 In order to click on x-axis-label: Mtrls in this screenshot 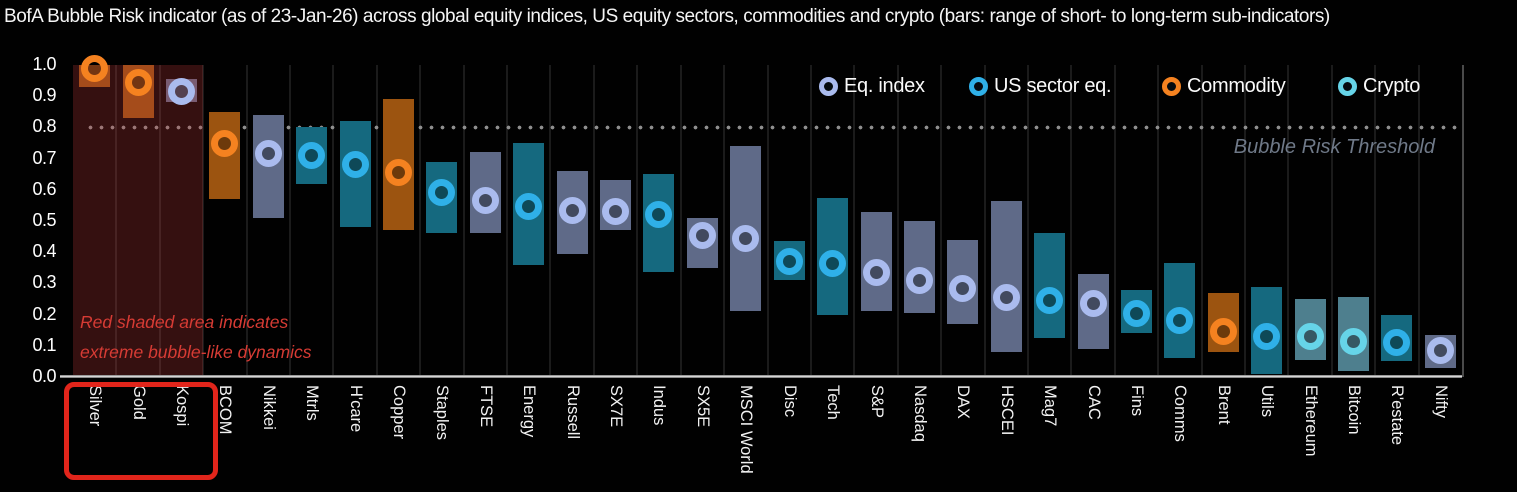, I will do `click(312, 403)`.